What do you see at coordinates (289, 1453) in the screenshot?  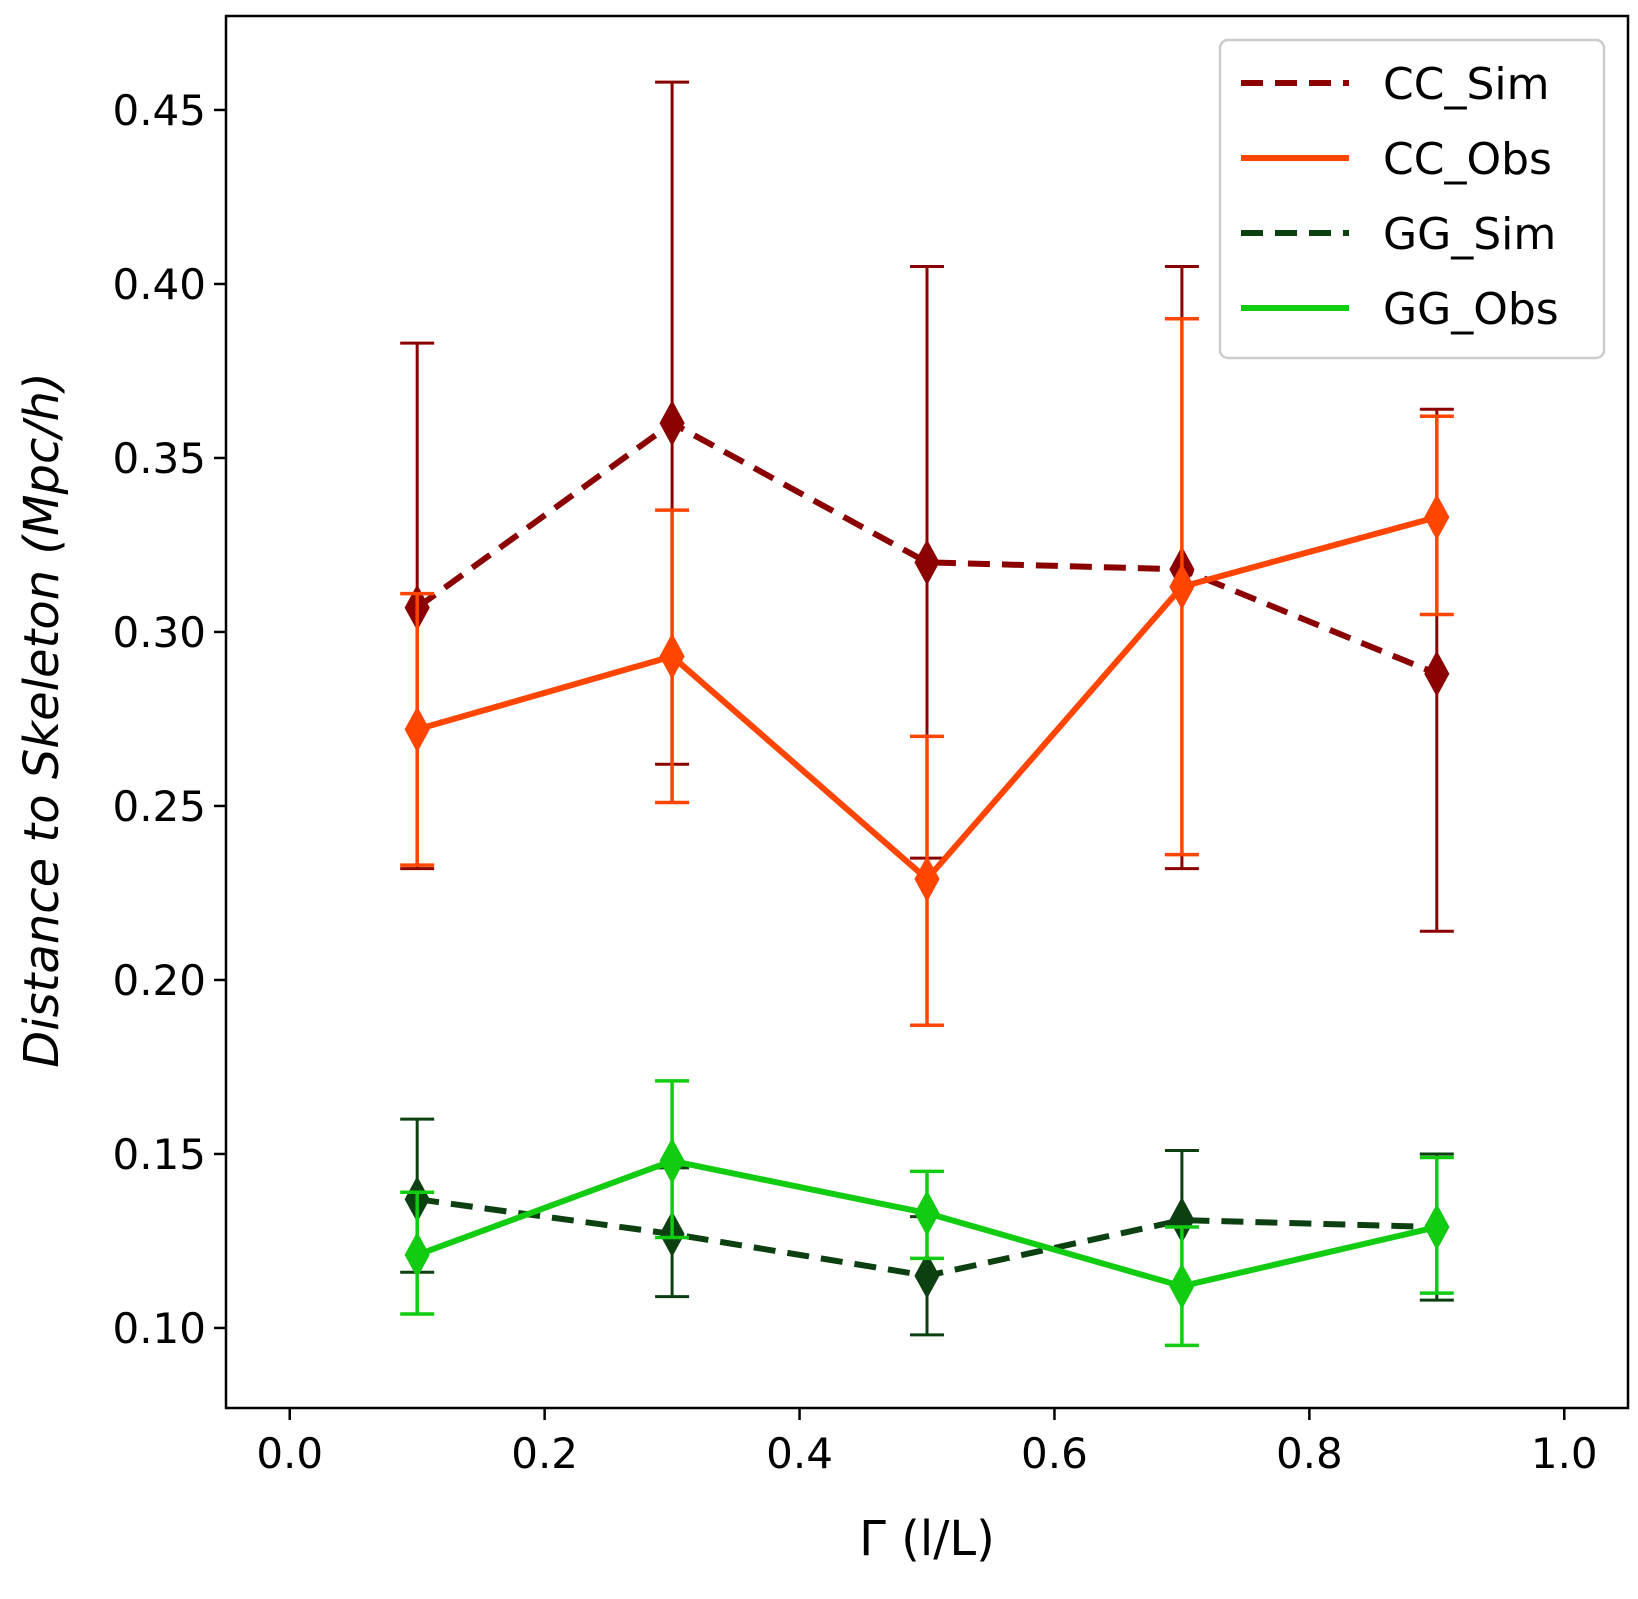 I see `x-tick-label: 0.0` at bounding box center [289, 1453].